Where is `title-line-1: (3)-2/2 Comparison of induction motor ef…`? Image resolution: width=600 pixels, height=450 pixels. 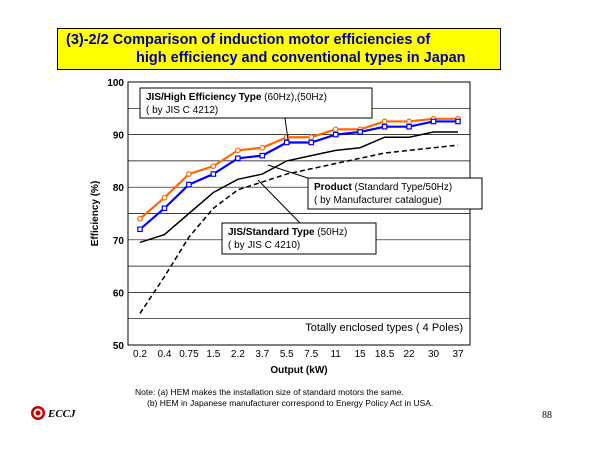
title-line-1: (3)-2/2 Comparison of induction motor ef… is located at coordinates (248, 40).